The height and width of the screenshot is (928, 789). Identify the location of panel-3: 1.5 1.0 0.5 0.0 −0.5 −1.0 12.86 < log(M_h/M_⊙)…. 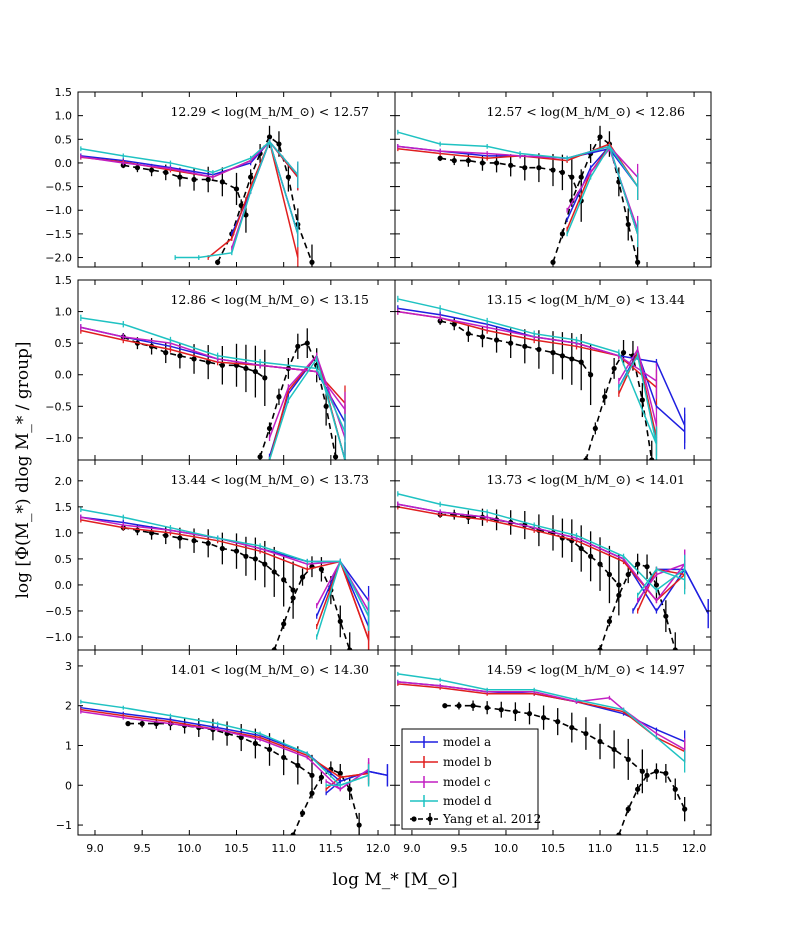
(220, 367).